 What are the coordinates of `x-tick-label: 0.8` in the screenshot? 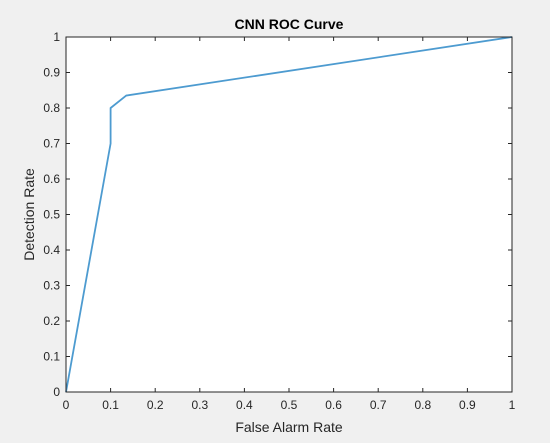 It's located at (422, 405).